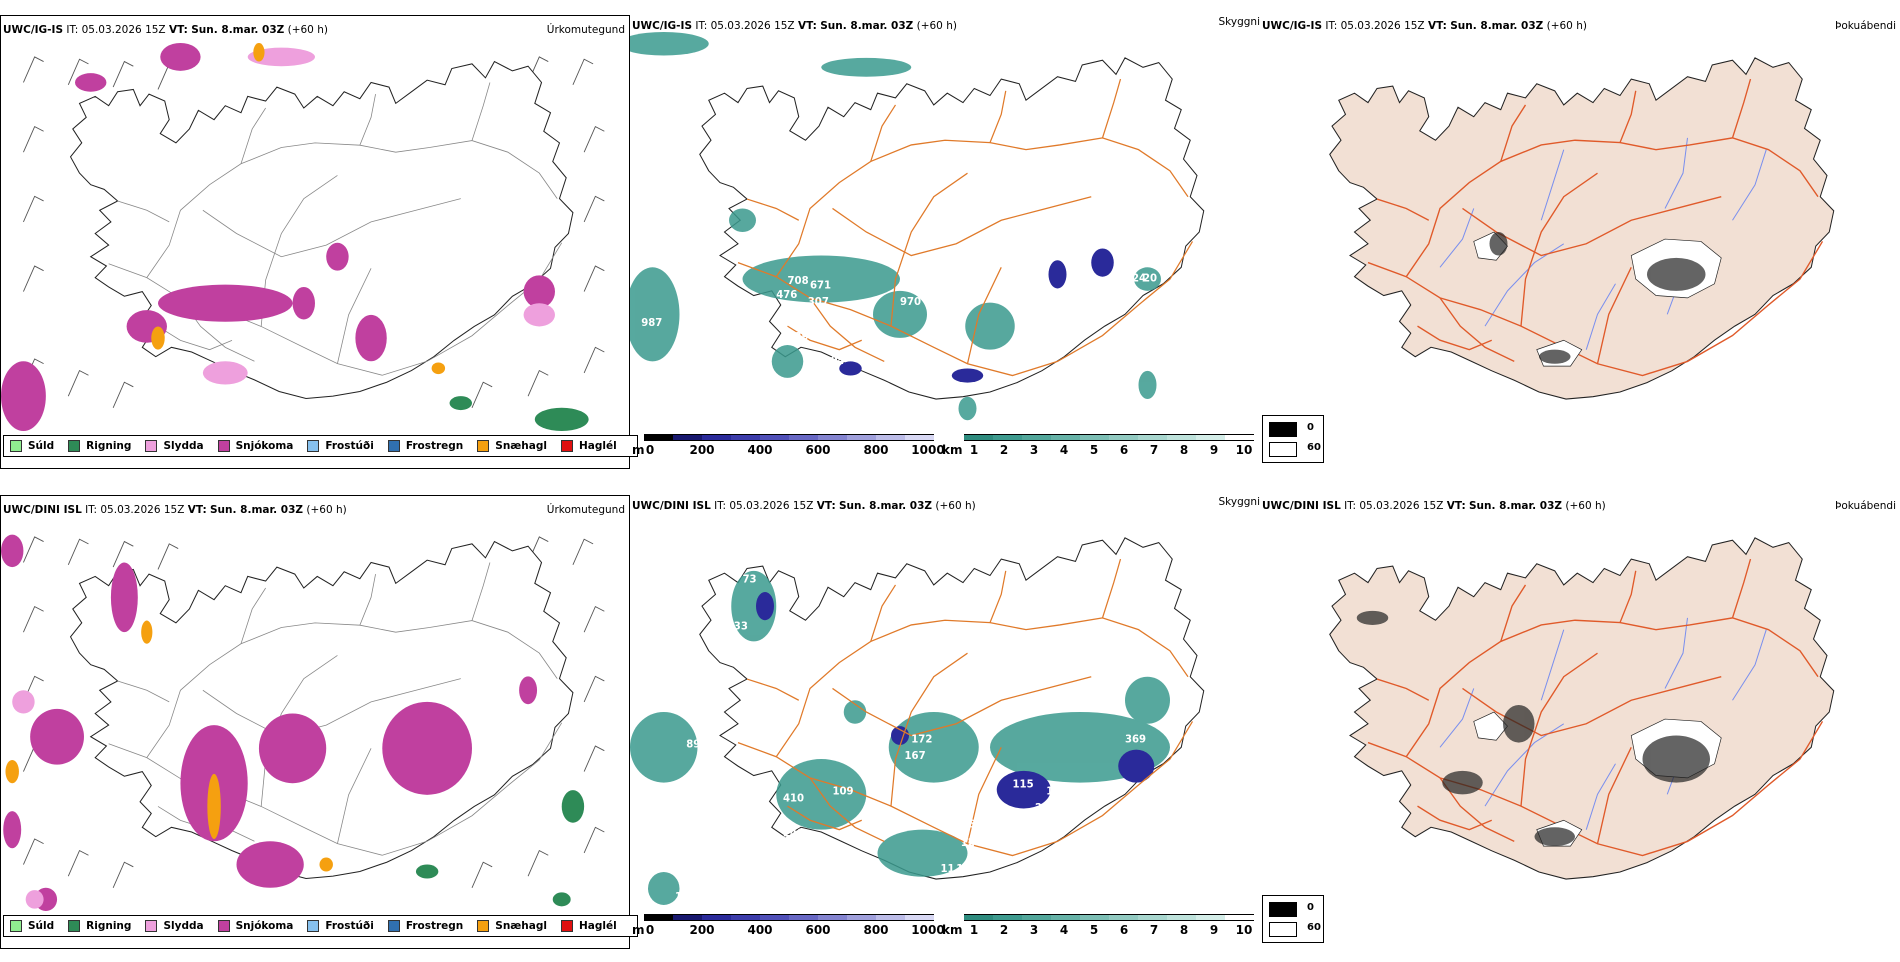 This screenshot has height=962, width=1900. I want to click on svg-text: 708, so click(798, 281).